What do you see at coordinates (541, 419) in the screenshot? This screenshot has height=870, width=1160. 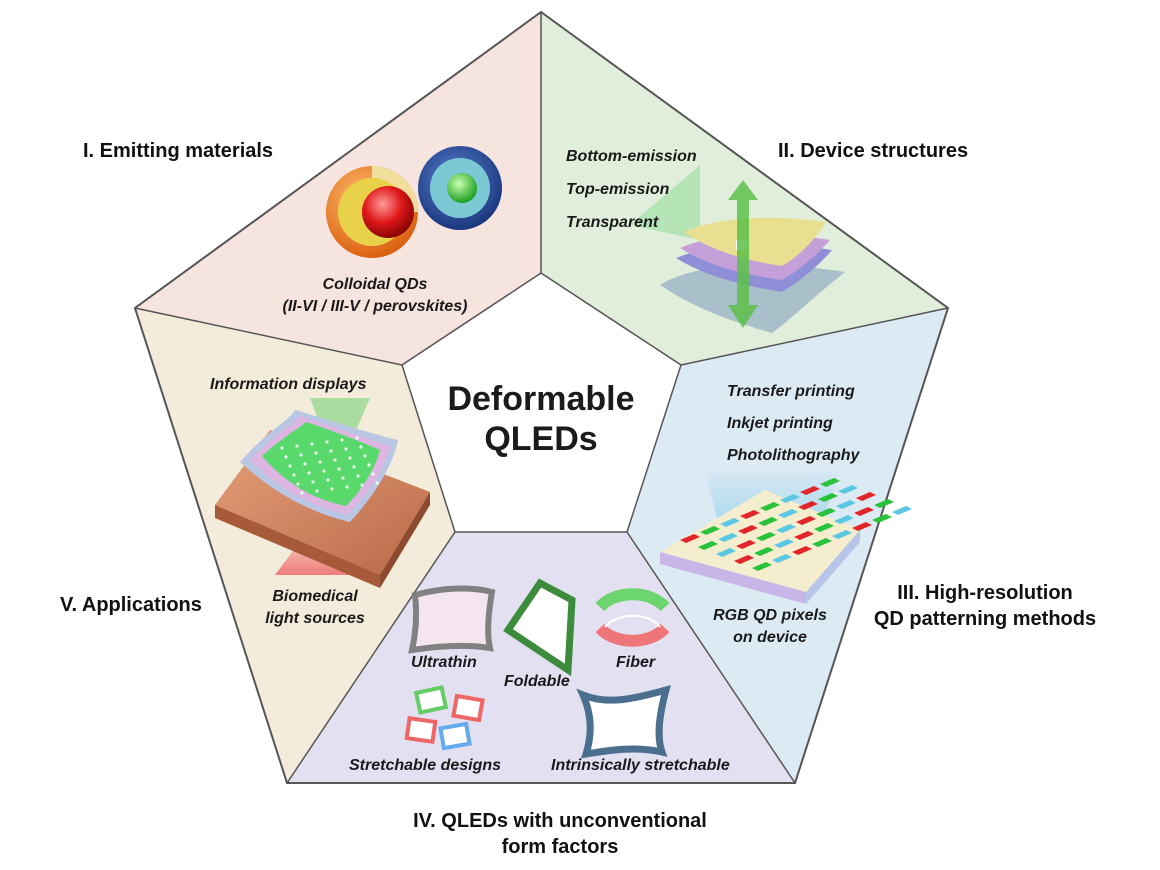 I see `center-title: Deformable QLEDs` at bounding box center [541, 419].